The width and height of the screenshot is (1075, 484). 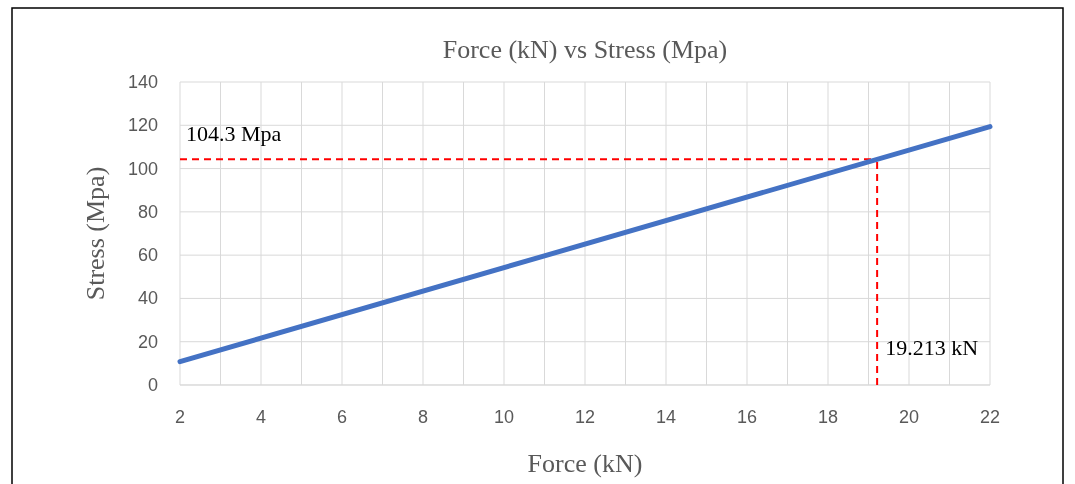 I want to click on y-tick-label: 100, so click(x=142, y=168).